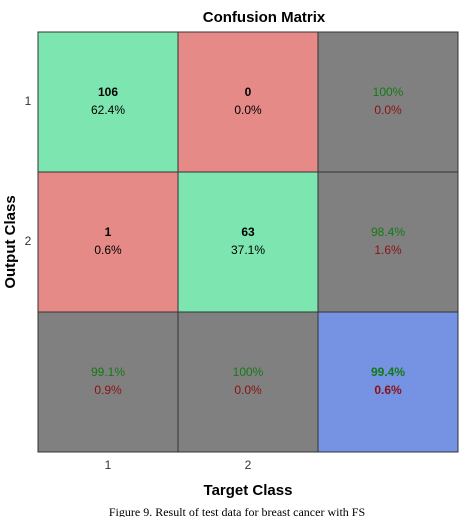  Describe the element at coordinates (248, 110) in the screenshot. I see `percent-label: 0.0%` at that location.